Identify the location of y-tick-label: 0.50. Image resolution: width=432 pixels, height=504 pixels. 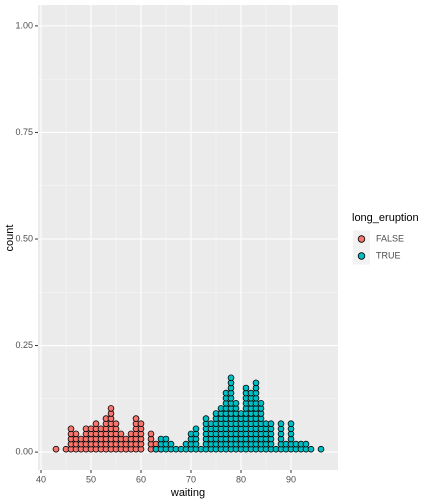
(24, 238).